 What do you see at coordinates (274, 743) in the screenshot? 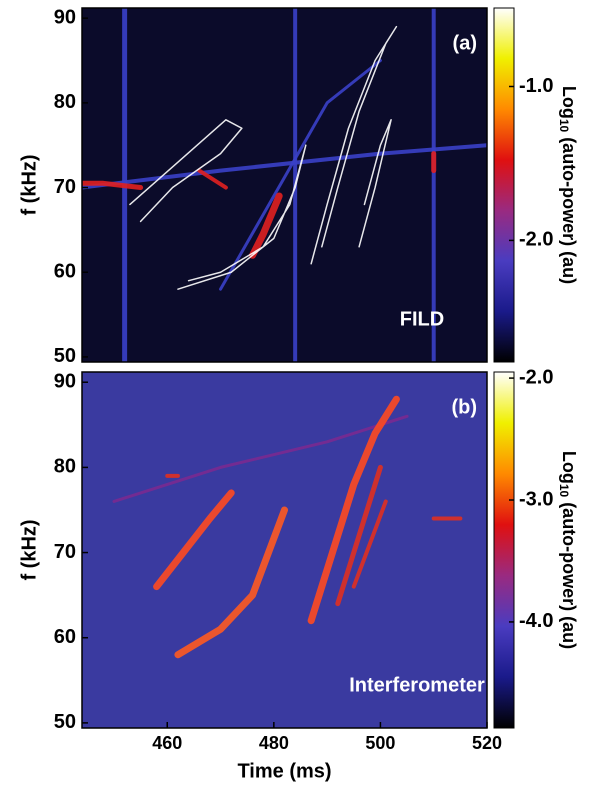
I see `x-tick-label: 480` at bounding box center [274, 743].